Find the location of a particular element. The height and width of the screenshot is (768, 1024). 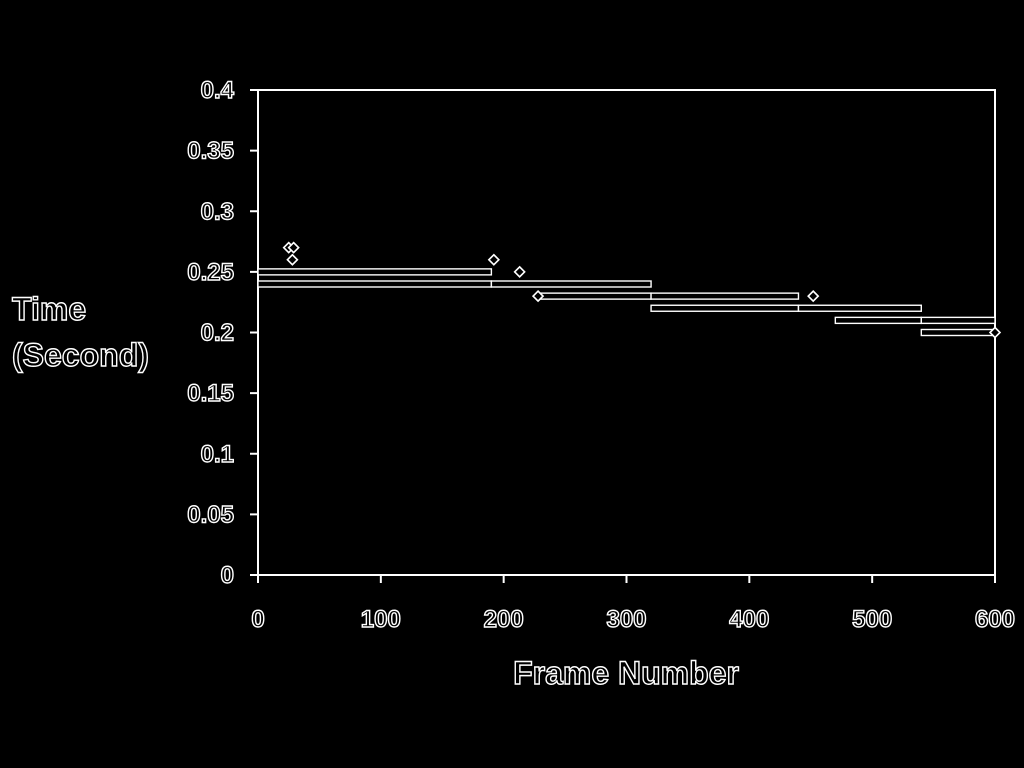

x-axis-label: Frame Number is located at coordinates (626, 673).